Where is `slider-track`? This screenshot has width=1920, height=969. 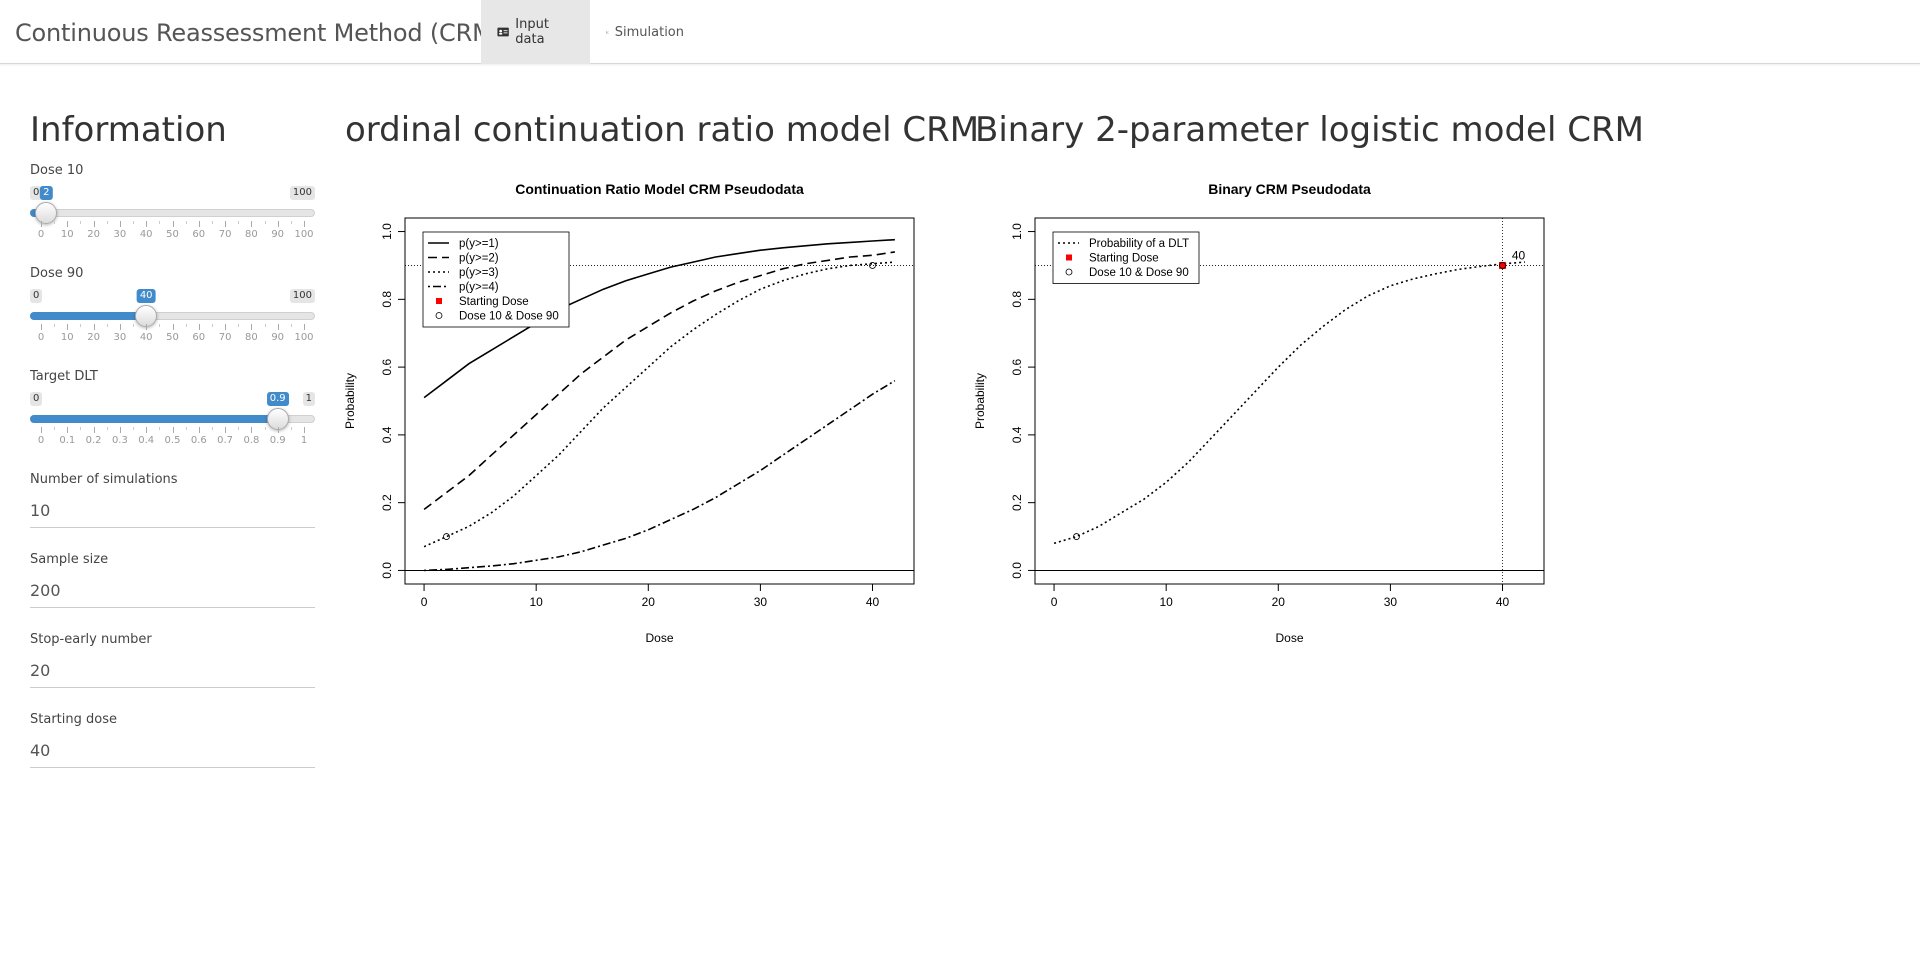
slider-track is located at coordinates (172, 213).